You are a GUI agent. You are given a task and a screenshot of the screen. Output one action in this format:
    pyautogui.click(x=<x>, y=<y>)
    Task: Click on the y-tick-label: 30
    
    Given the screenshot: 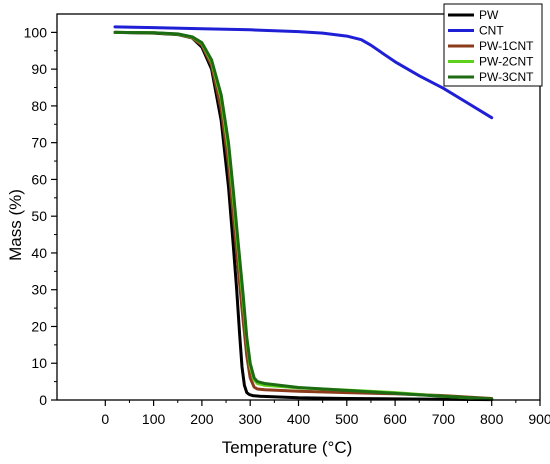 What is the action you would take?
    pyautogui.click(x=39, y=290)
    